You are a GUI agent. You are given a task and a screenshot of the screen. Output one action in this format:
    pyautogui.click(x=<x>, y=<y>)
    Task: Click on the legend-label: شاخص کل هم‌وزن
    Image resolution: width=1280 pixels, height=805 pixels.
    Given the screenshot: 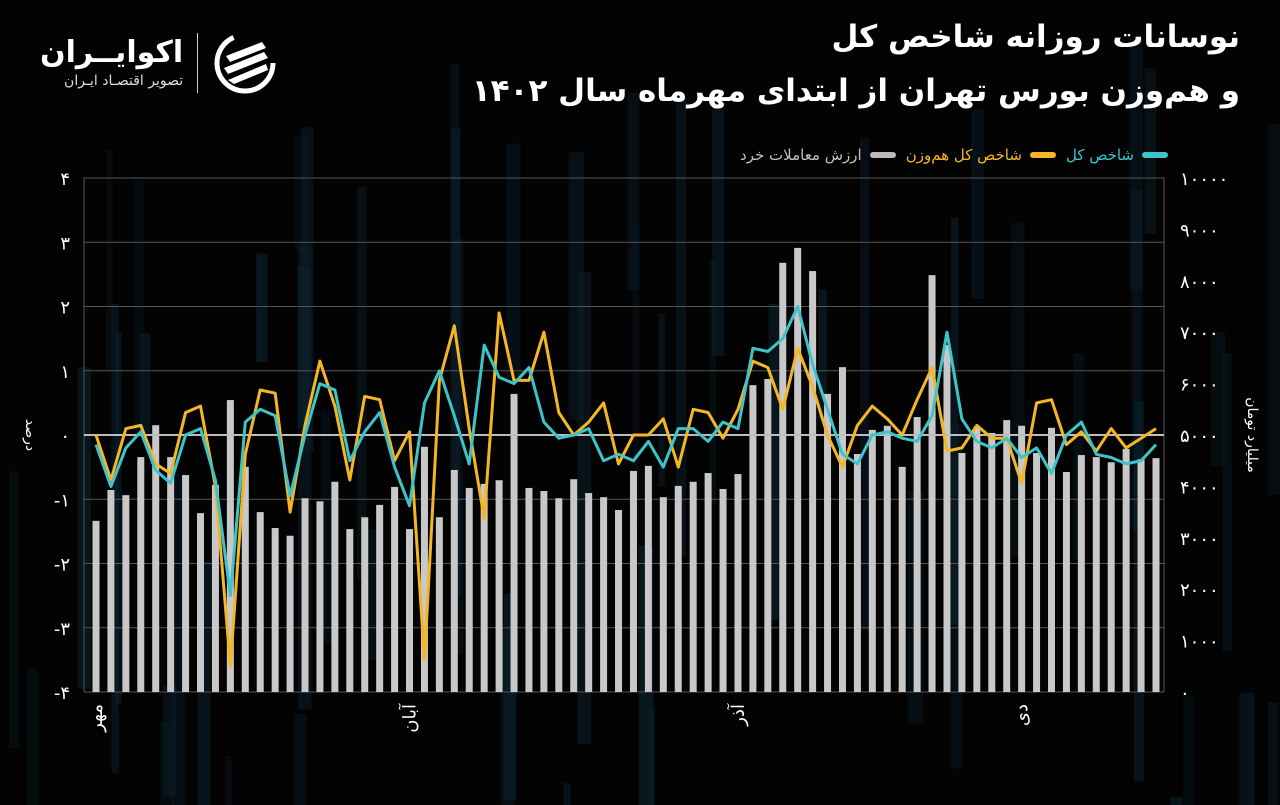 What is the action you would take?
    pyautogui.click(x=963, y=155)
    